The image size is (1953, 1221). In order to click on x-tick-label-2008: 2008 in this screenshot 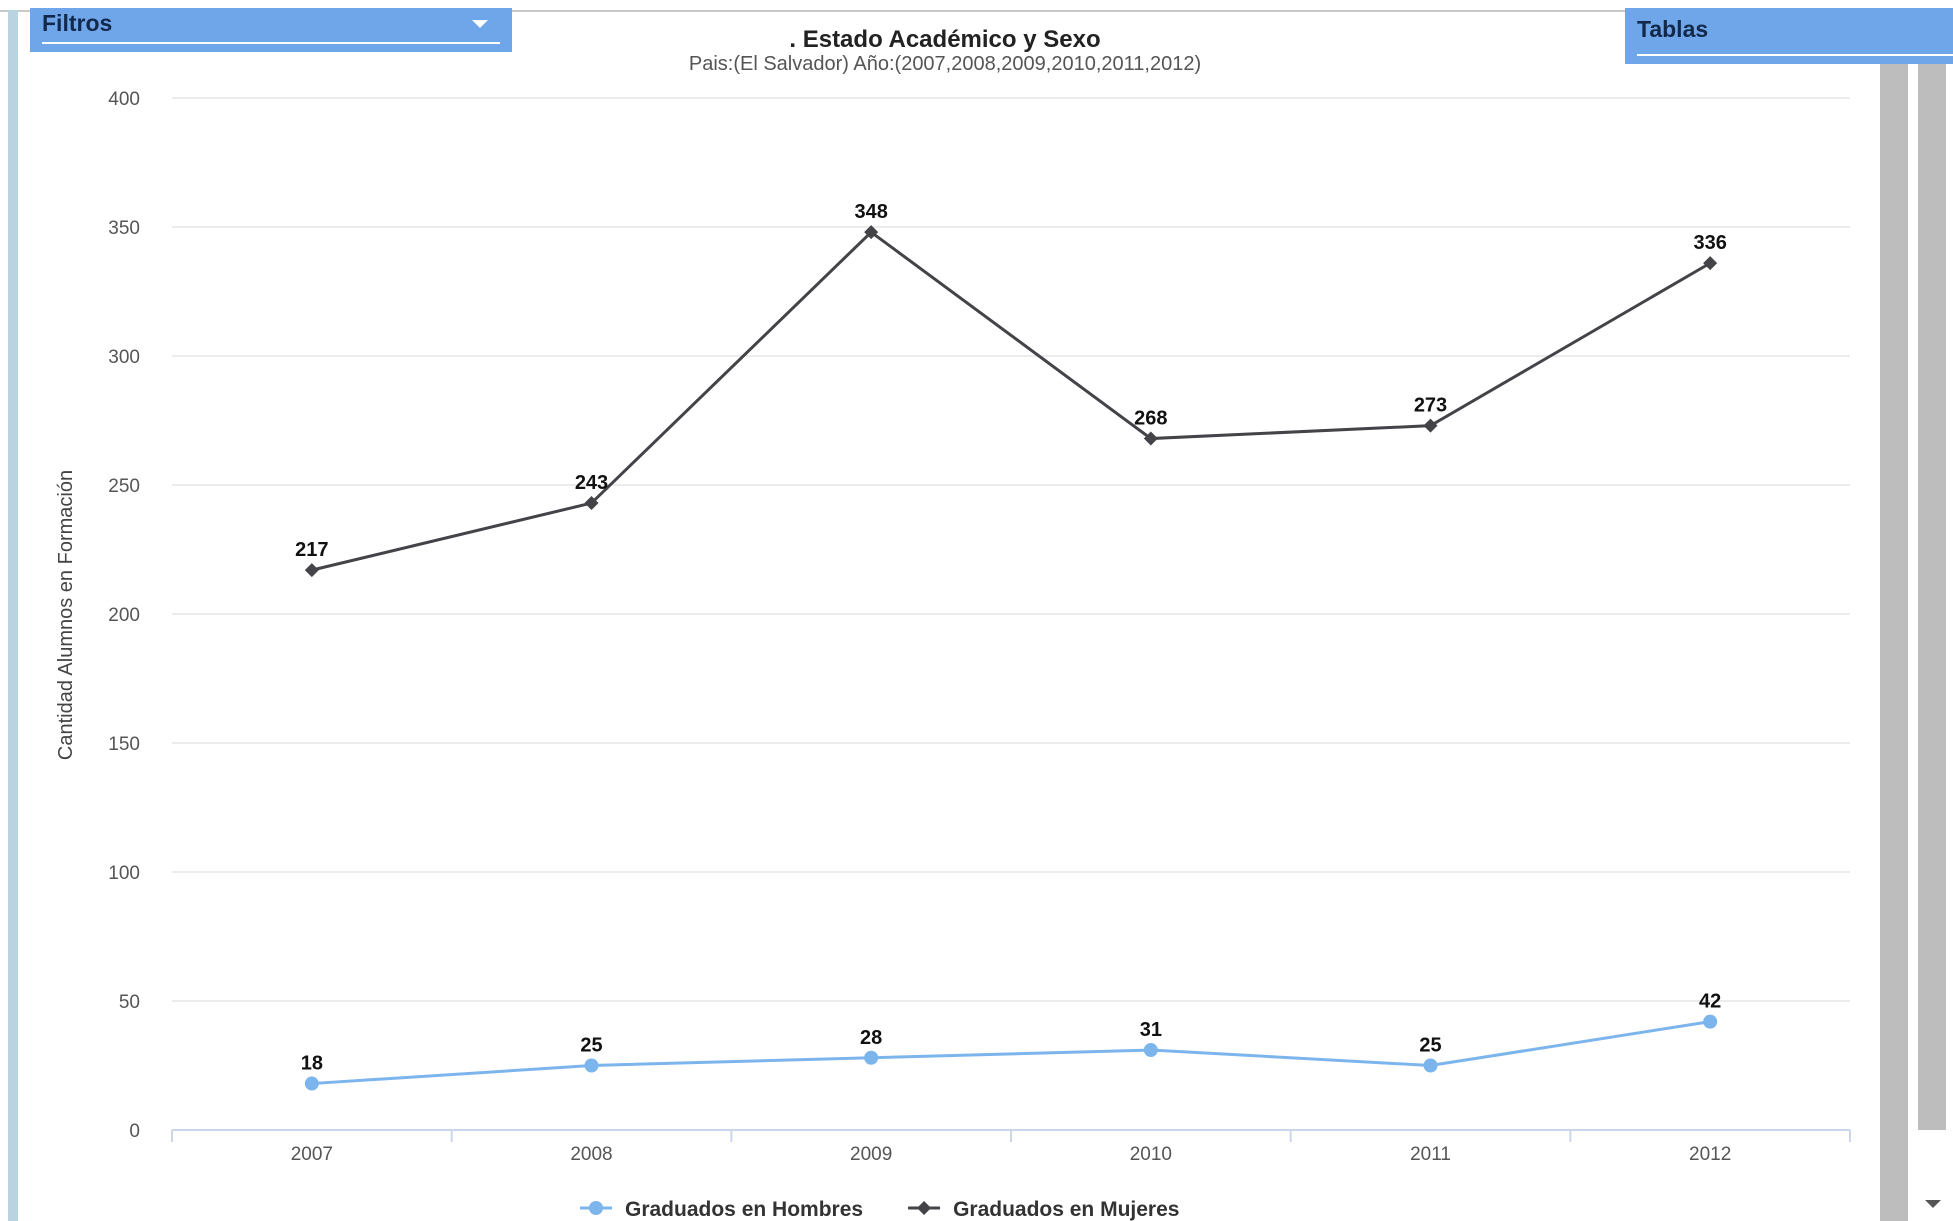, I will do `click(591, 1154)`.